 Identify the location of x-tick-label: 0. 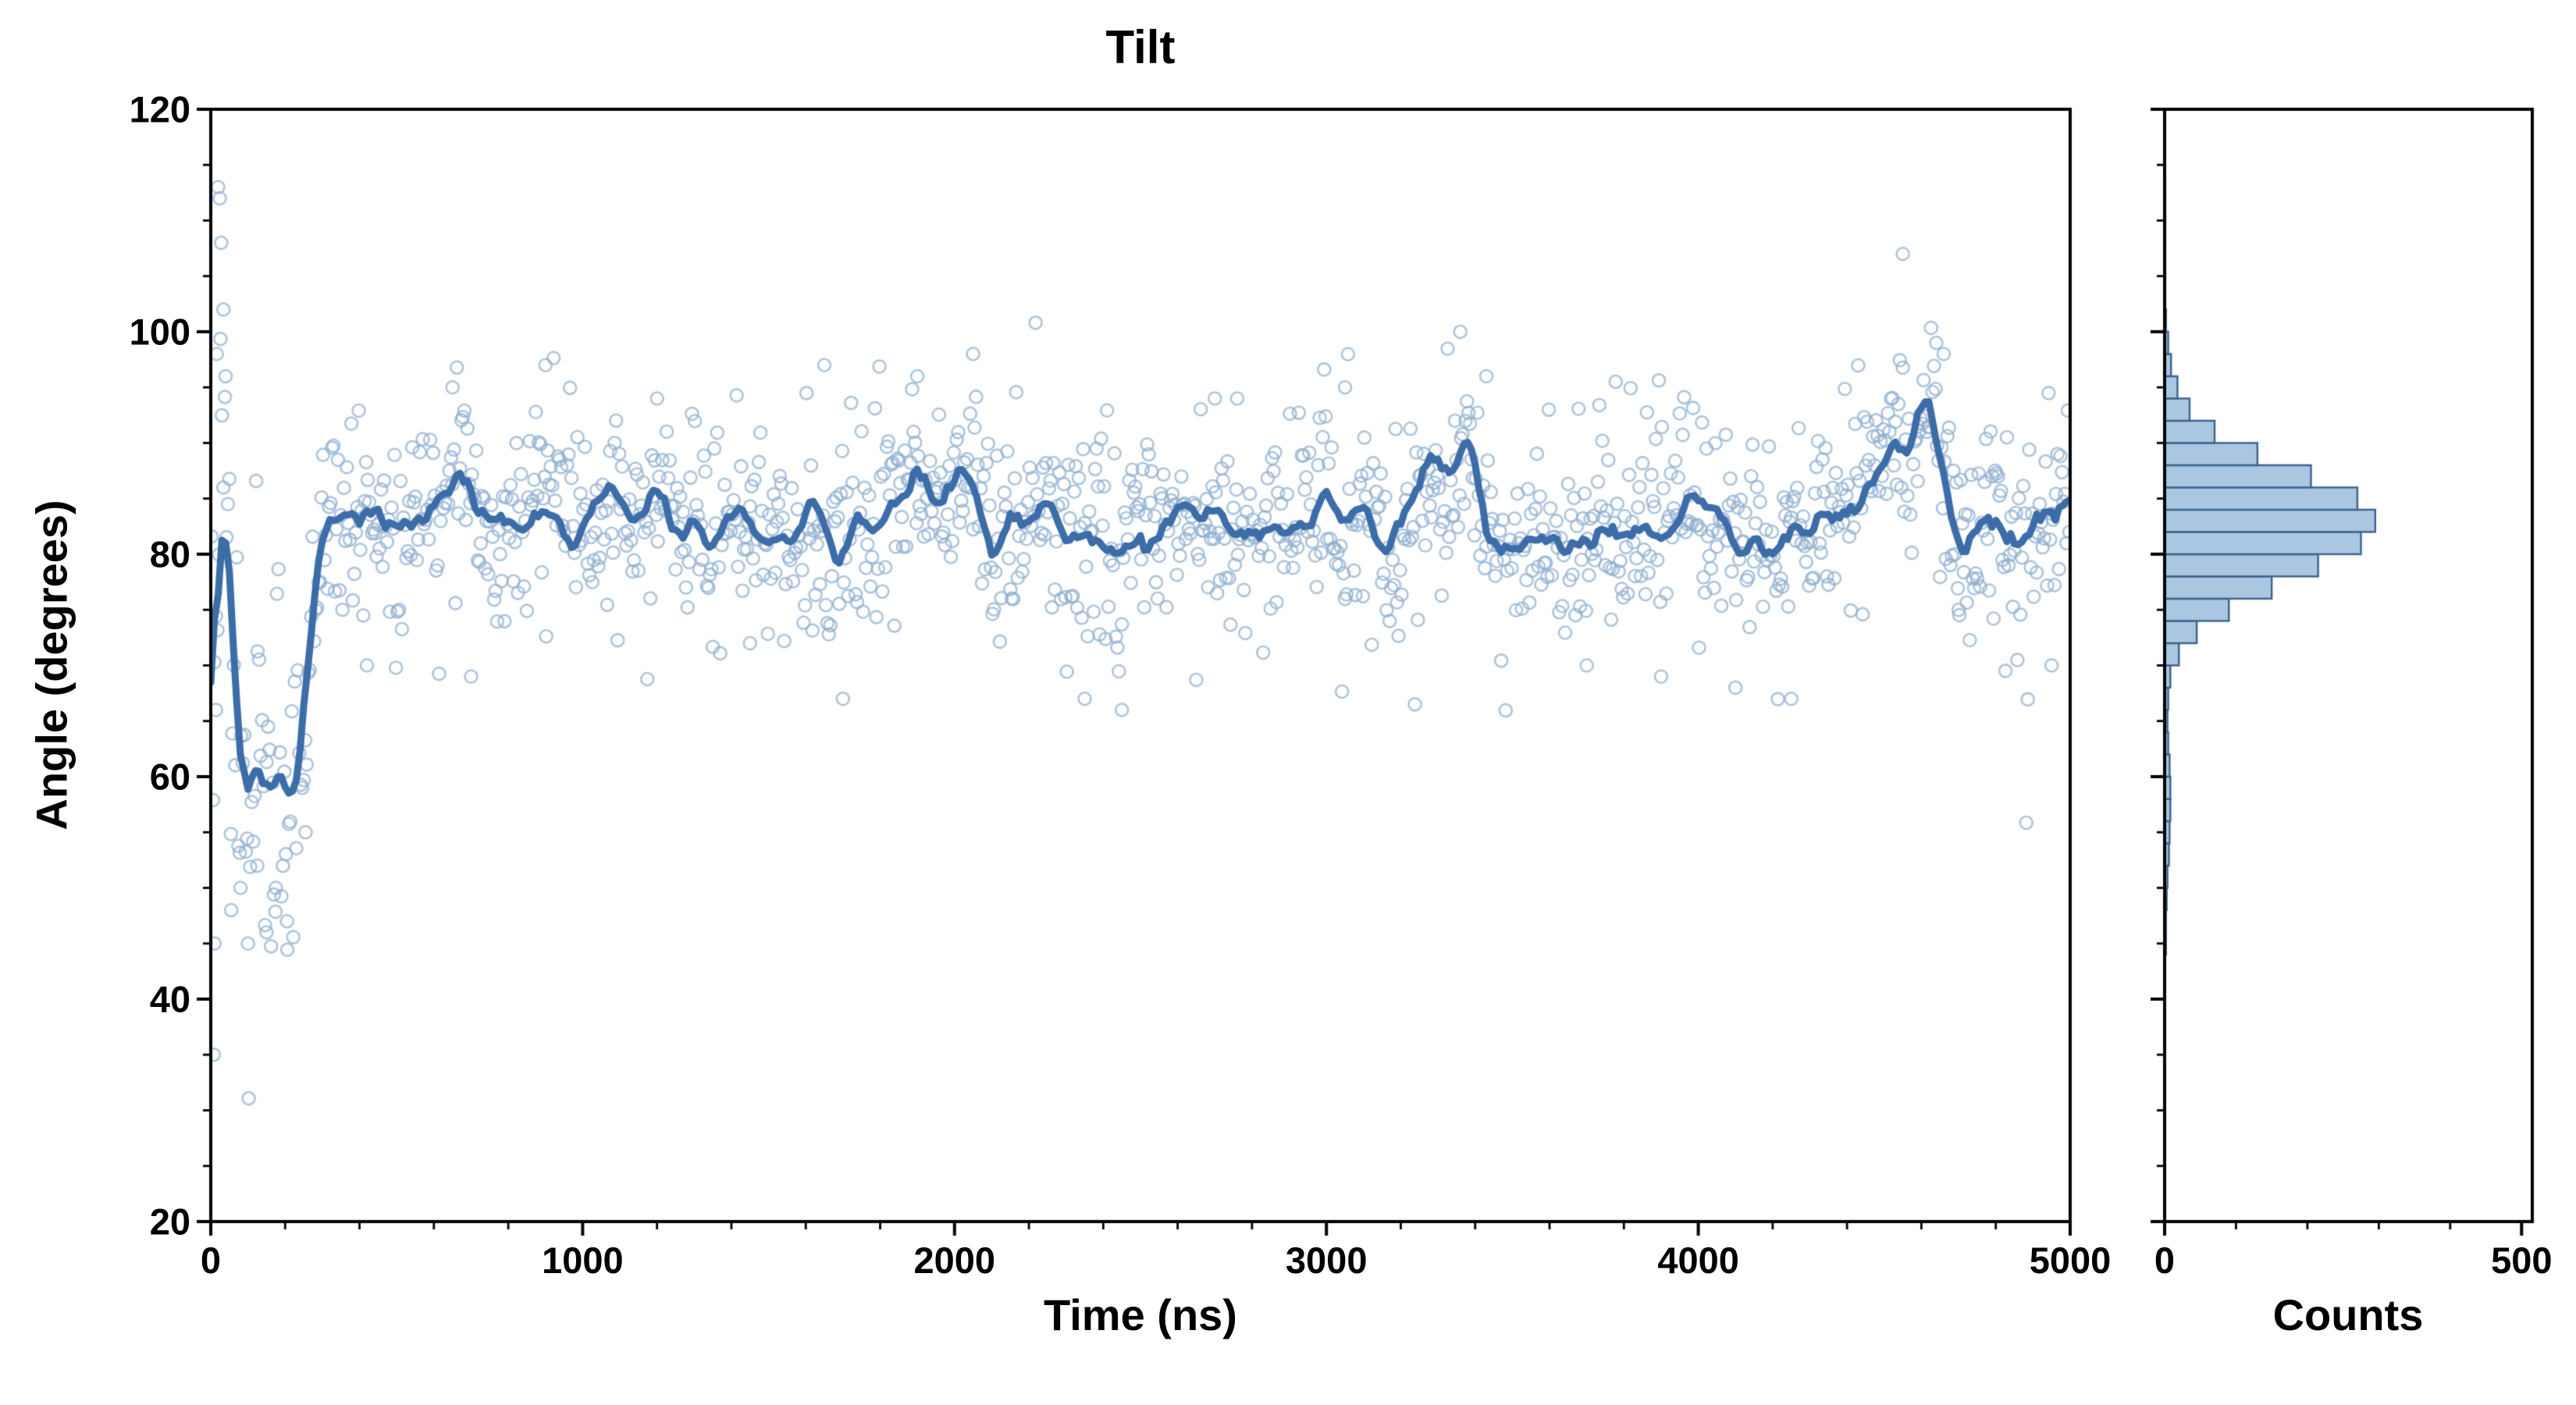
(211, 1260).